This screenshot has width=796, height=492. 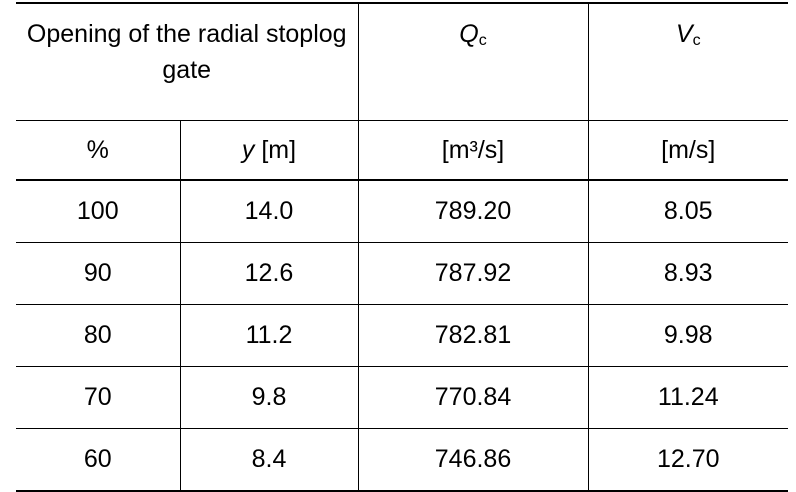 I want to click on data-cell: 787.92, so click(x=472, y=273).